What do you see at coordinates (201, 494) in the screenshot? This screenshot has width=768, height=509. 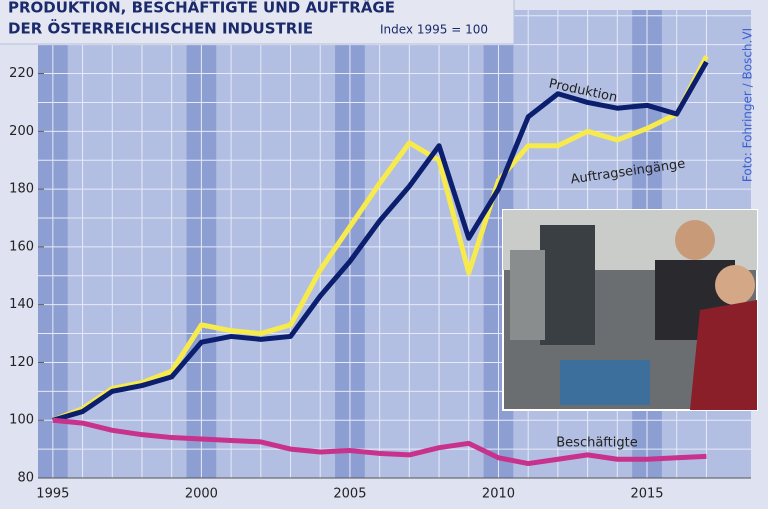 I see `x-tick-label: 2000` at bounding box center [201, 494].